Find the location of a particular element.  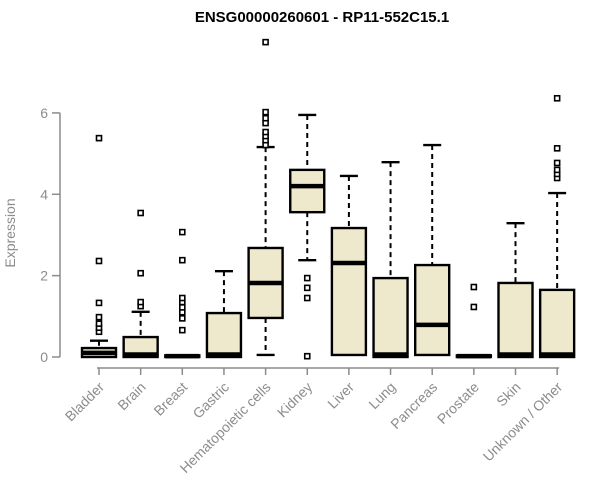

box-group-brain is located at coordinates (140, 284).